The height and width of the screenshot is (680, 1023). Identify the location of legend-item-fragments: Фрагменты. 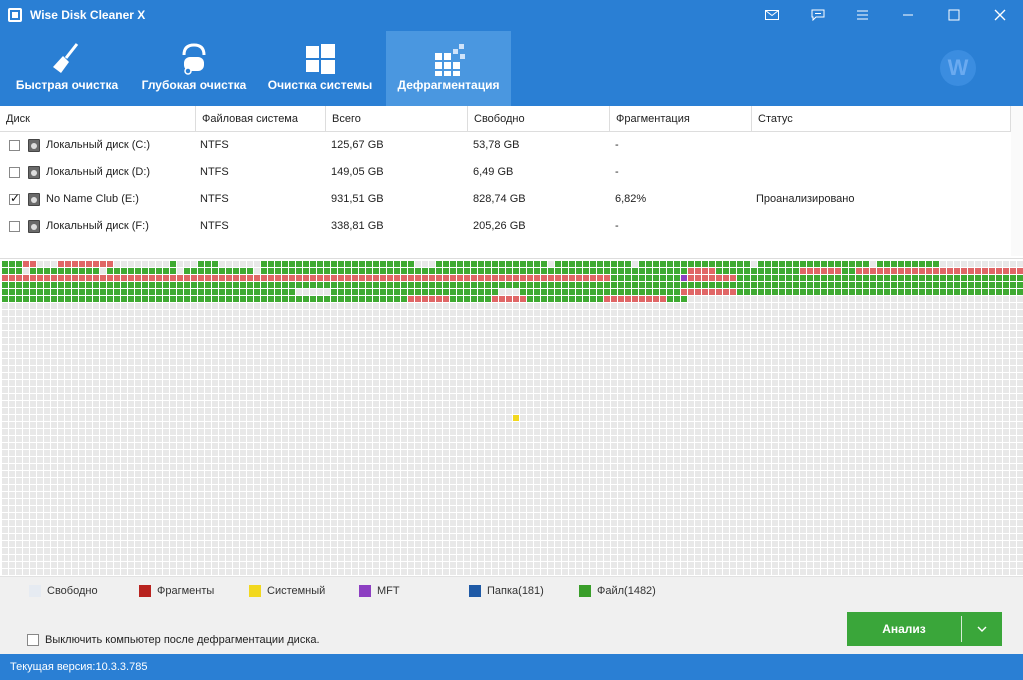
(176, 591).